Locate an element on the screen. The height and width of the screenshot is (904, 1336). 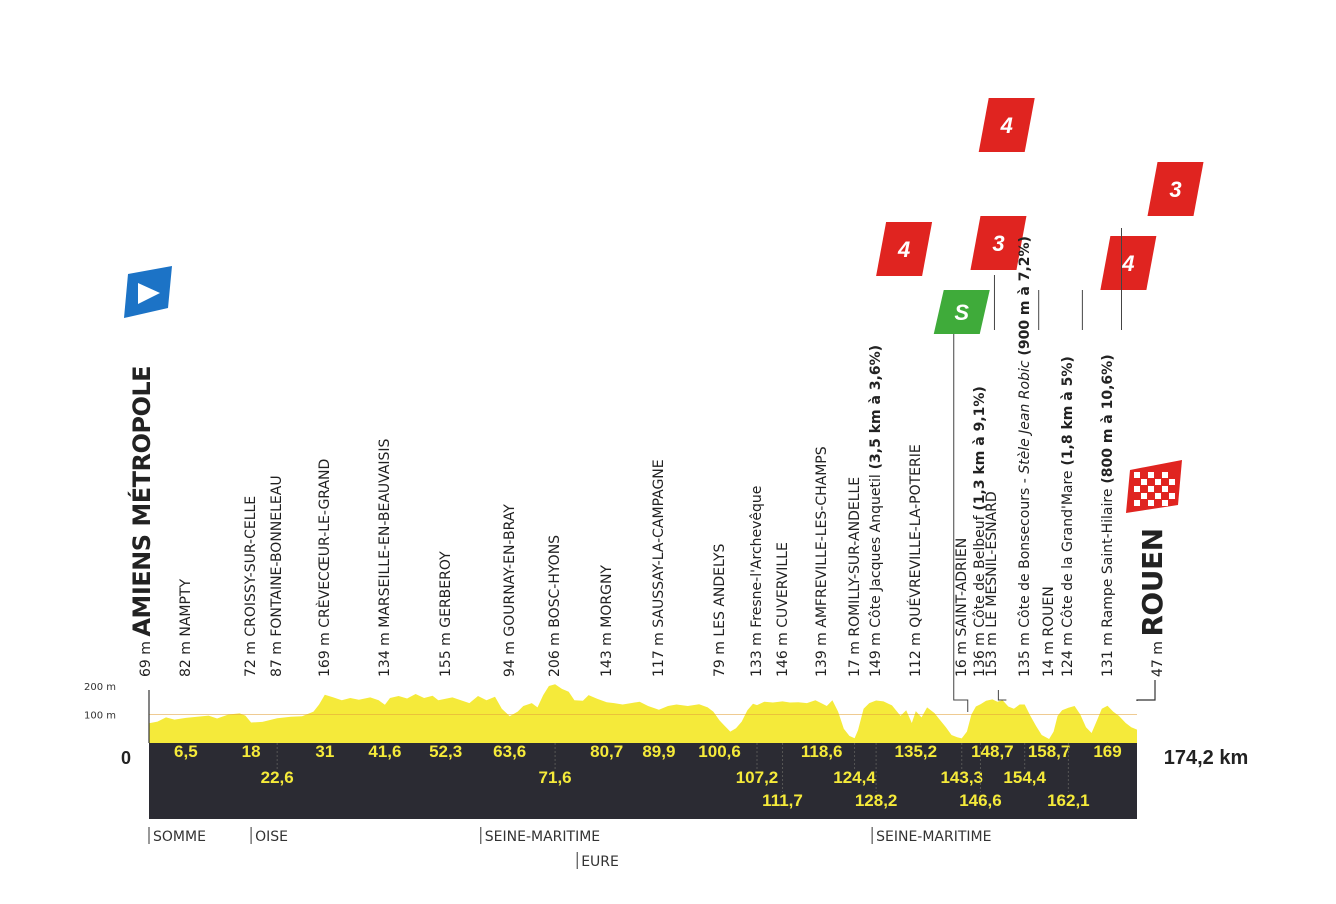
waypoint-km-label: 162,1 is located at coordinates (1068, 800).